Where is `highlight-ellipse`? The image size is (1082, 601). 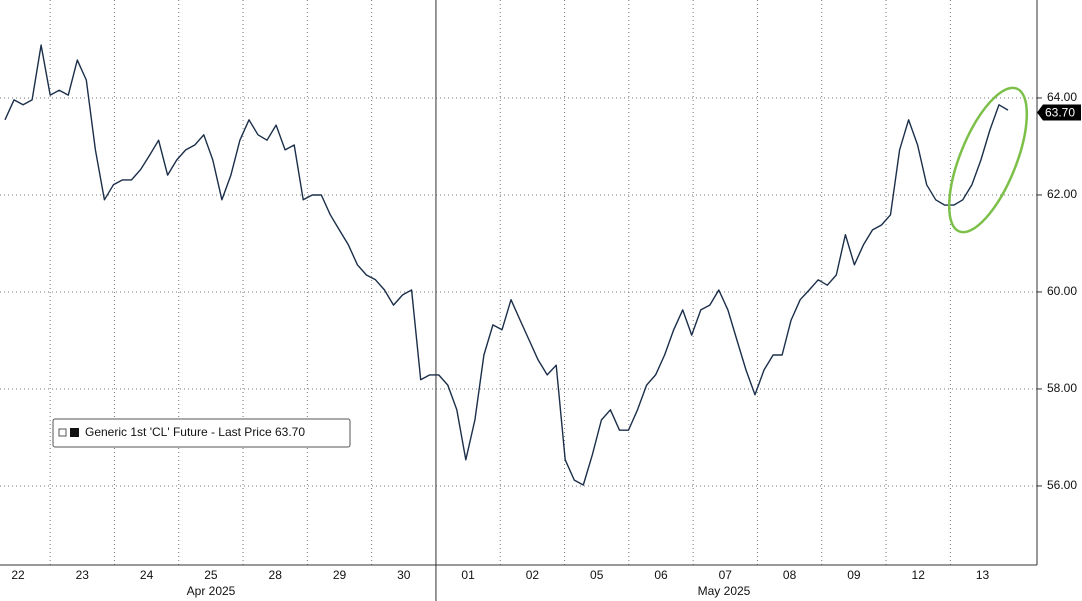 highlight-ellipse is located at coordinates (988, 160).